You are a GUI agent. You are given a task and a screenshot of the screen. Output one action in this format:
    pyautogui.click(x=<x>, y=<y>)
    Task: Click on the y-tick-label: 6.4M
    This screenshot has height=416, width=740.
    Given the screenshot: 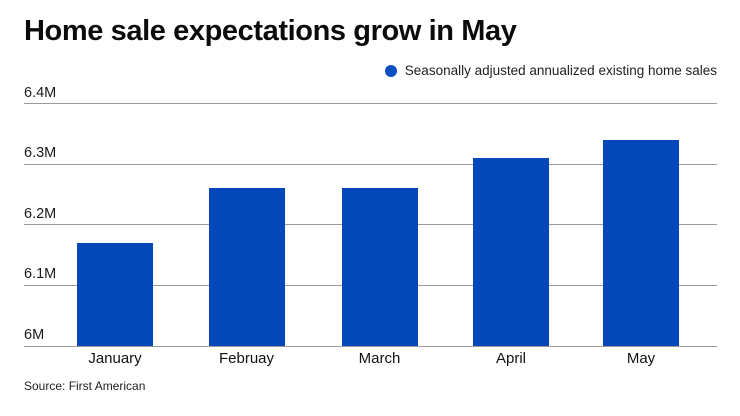 What is the action you would take?
    pyautogui.click(x=40, y=92)
    